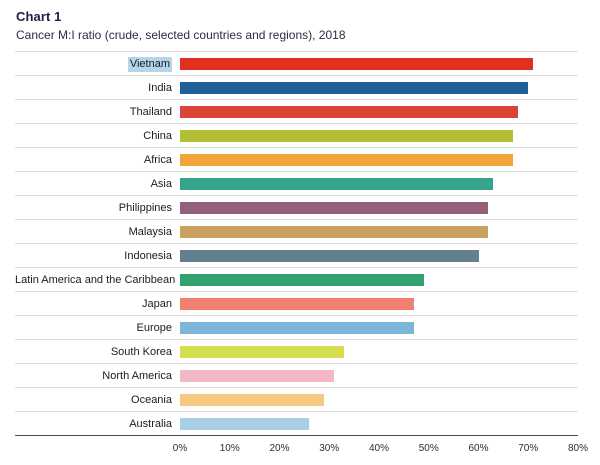  I want to click on chart-row: Vietnam, so click(296, 64).